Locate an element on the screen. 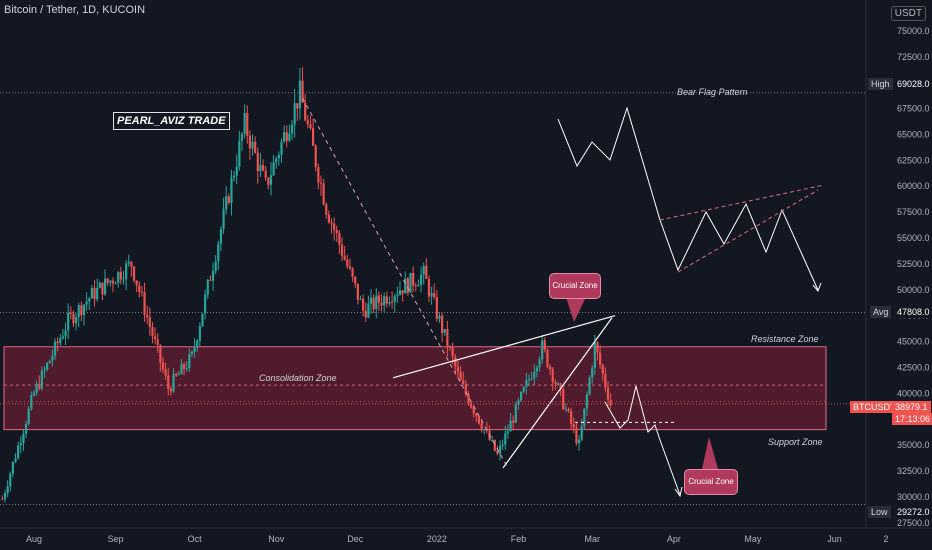 The width and height of the screenshot is (932, 550). countdown-tag: 17:13:06 is located at coordinates (912, 419).